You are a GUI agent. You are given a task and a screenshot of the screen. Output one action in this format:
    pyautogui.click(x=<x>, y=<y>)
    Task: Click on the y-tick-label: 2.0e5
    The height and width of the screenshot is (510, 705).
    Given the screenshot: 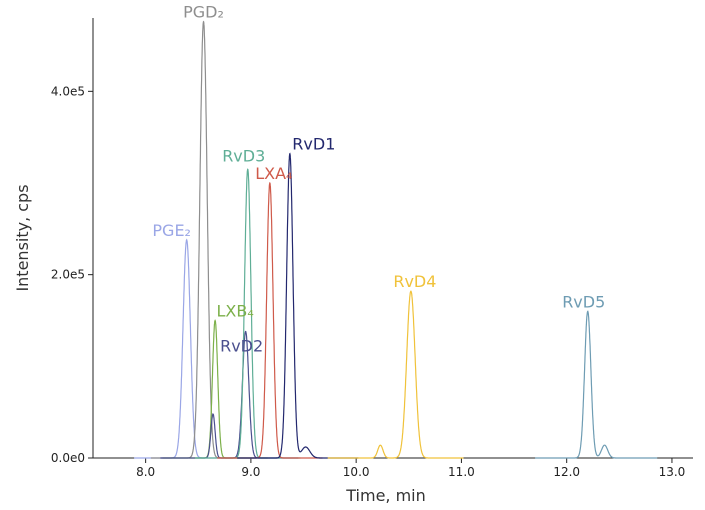 What is the action you would take?
    pyautogui.click(x=68, y=275)
    